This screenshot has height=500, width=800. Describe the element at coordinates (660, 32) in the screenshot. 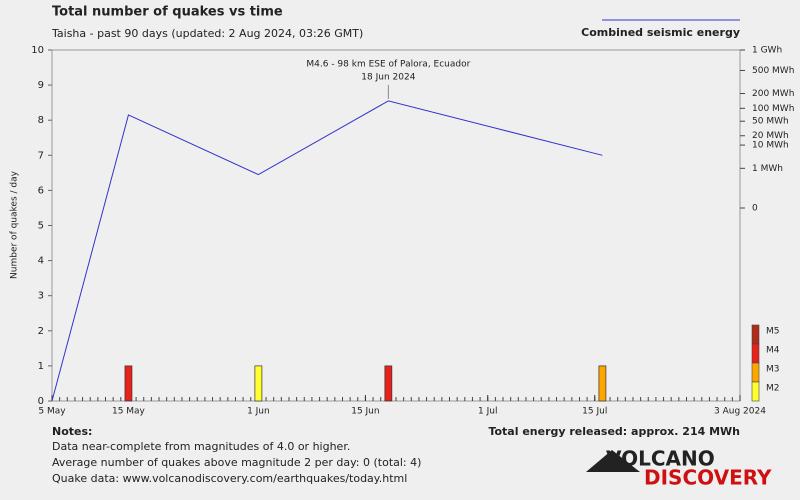

I see `legend-label: Combined seismic energy` at that location.